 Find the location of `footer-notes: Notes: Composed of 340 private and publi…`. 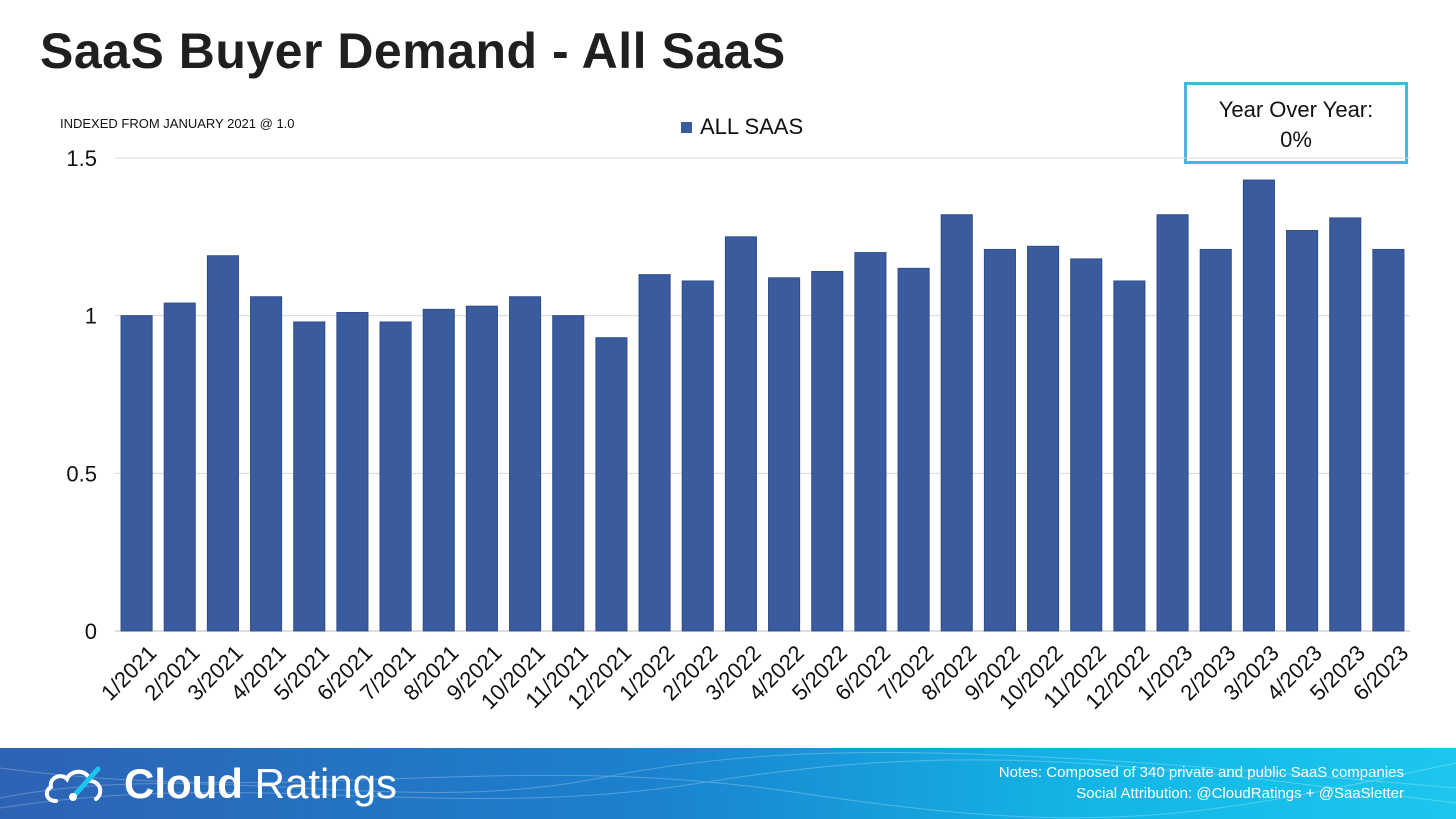

footer-notes: Notes: Composed of 340 private and publi… is located at coordinates (1201, 783).